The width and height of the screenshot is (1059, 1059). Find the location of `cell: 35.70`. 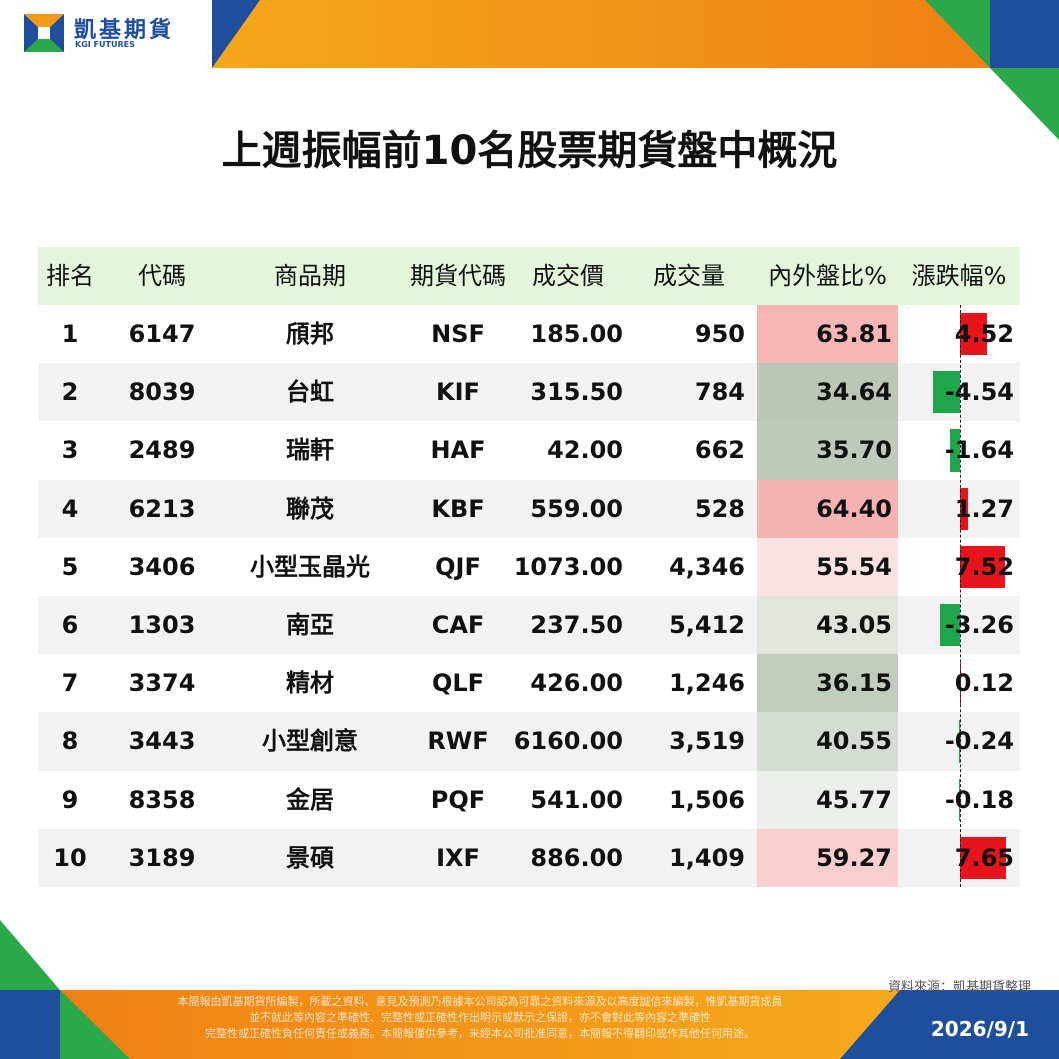

cell: 35.70 is located at coordinates (854, 450).